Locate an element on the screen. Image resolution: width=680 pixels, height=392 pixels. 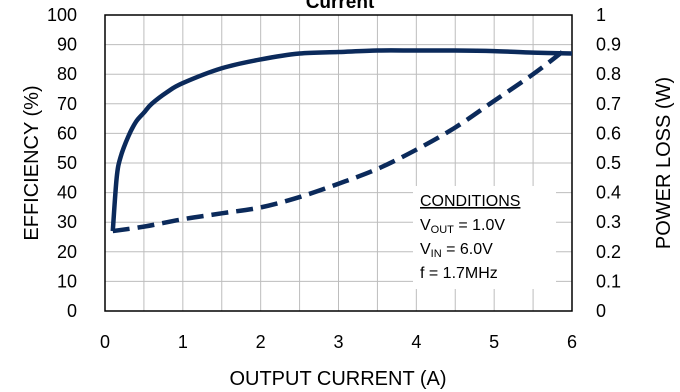
conditions-vin: VIN = 6.0V is located at coordinates (456, 250).